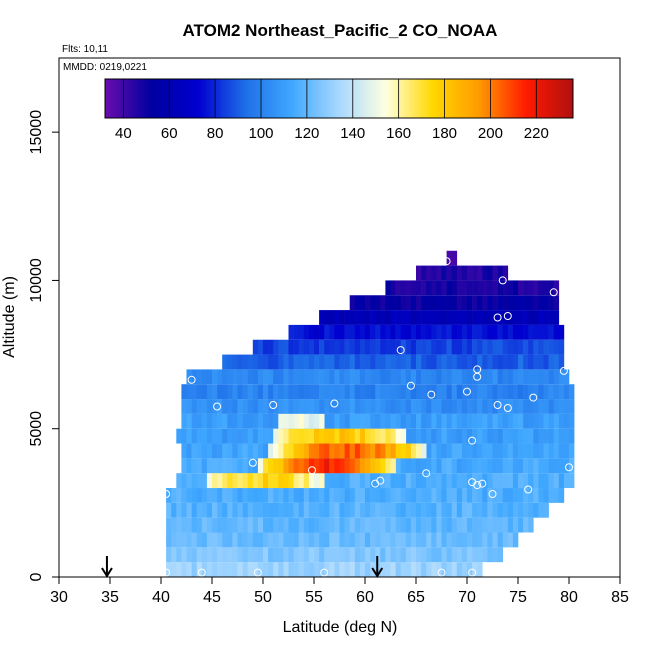  What do you see at coordinates (620, 597) in the screenshot?
I see `x-tick-label: 85` at bounding box center [620, 597].